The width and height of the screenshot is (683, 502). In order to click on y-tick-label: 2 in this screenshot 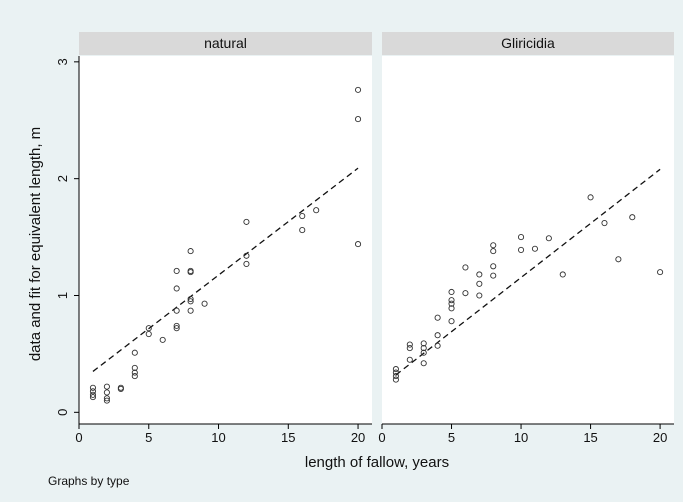, I will do `click(62, 178)`.